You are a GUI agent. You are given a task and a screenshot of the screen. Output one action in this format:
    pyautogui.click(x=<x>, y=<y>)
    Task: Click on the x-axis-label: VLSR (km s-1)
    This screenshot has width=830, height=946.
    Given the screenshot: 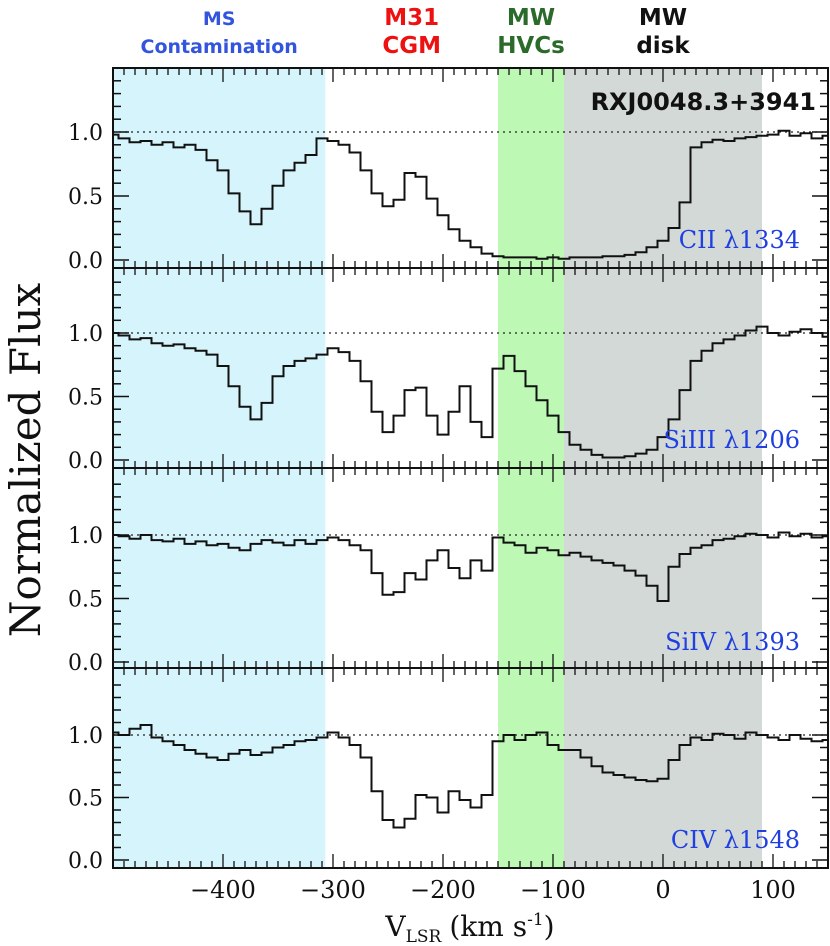 What is the action you would take?
    pyautogui.click(x=469, y=928)
    